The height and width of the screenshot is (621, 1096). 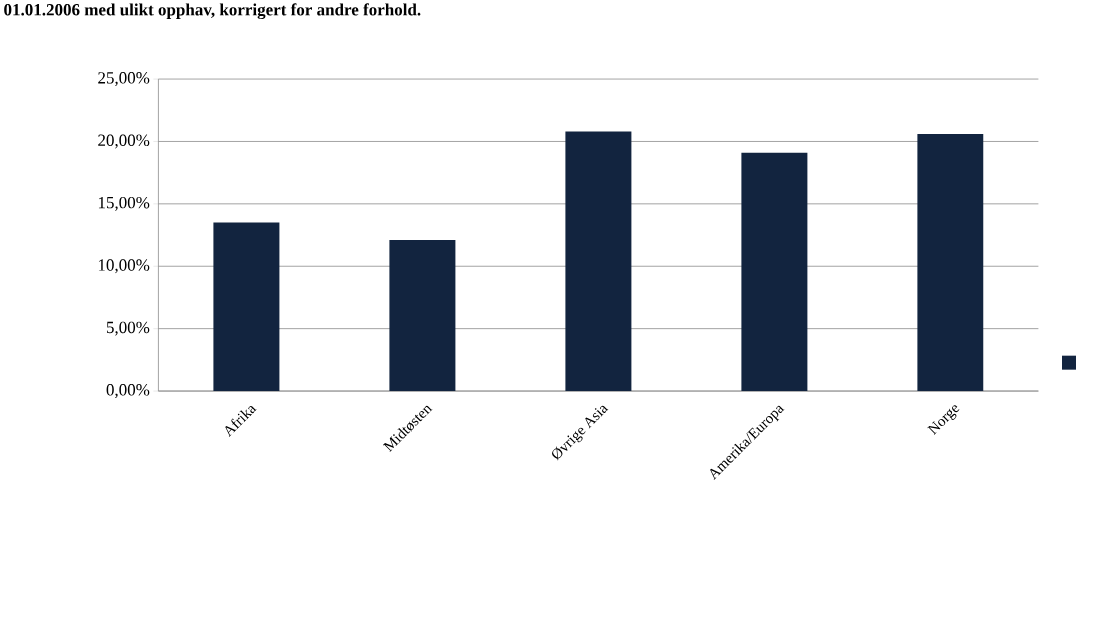 What do you see at coordinates (212, 11) in the screenshot?
I see `chart-title: 01.01.2006 med ulikt opphav, korrigert for andre forhold.` at bounding box center [212, 11].